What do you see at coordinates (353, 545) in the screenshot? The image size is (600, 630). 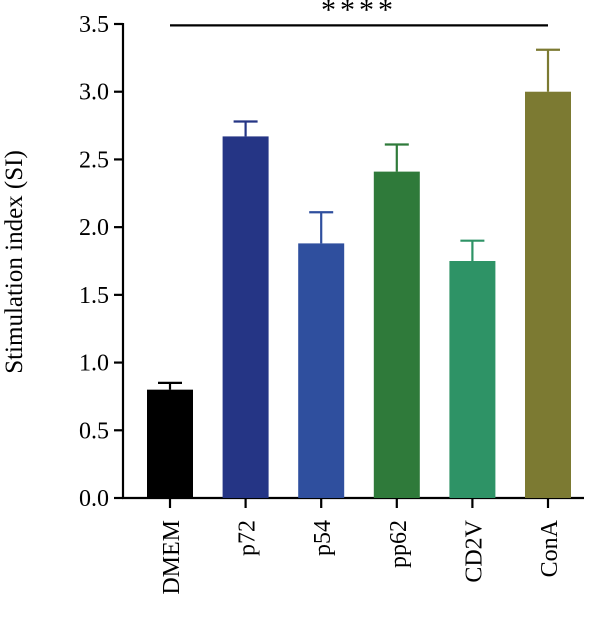 I see `x-axis: DMEM p72 p54 pp62 CD2V ConA` at bounding box center [353, 545].